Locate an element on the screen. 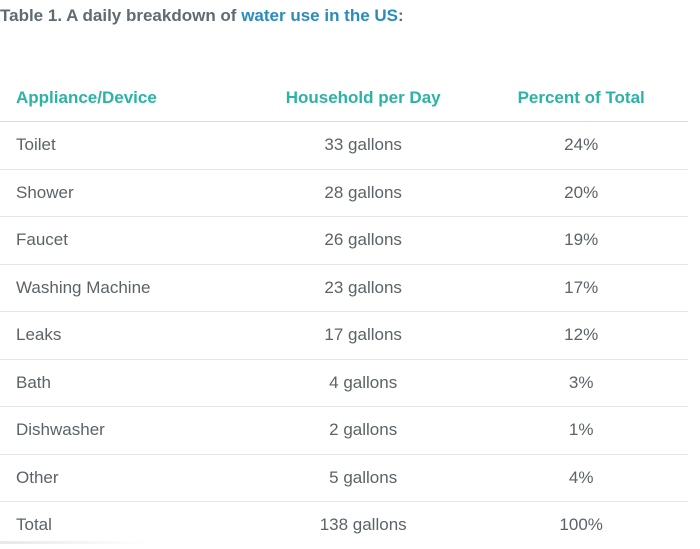 The image size is (700, 549). cell-percent: 100% is located at coordinates (581, 525).